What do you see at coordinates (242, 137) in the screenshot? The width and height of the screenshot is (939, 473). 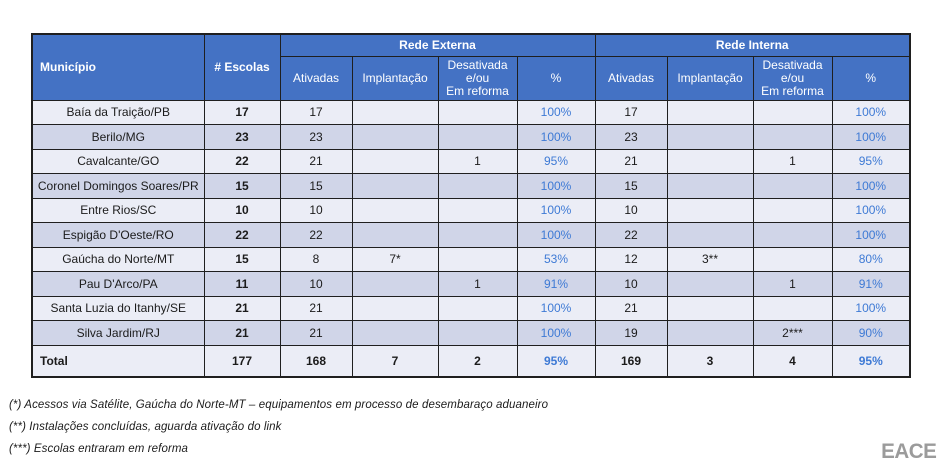 I see `cell-escolas: 23` at bounding box center [242, 137].